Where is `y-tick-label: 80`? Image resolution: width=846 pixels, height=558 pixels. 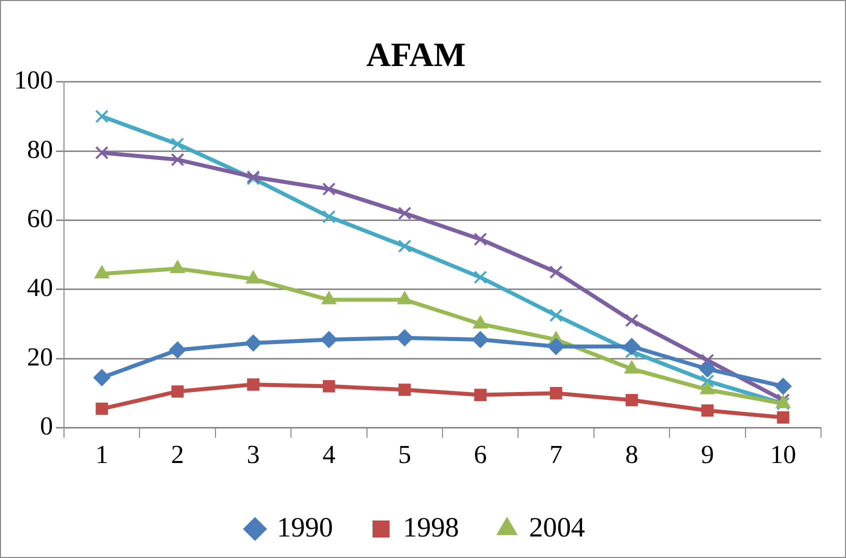 y-tick-label: 80 is located at coordinates (40, 149).